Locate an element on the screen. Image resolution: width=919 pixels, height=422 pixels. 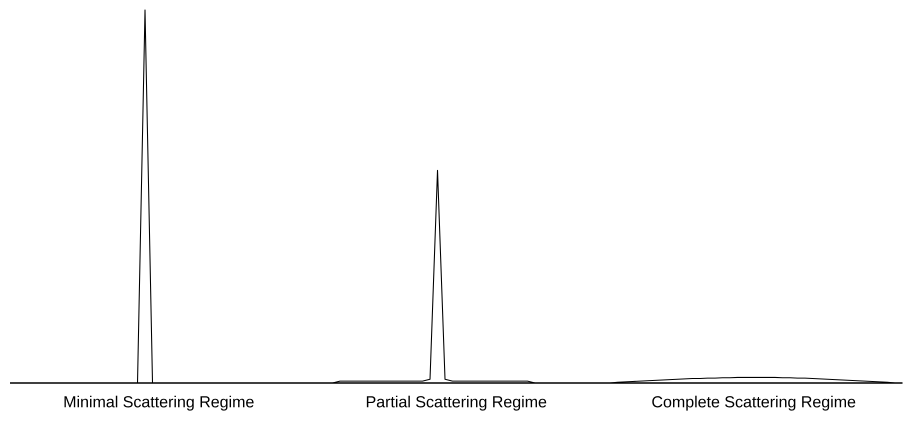
text: Partial Scattering Regime is located at coordinates (456, 403).